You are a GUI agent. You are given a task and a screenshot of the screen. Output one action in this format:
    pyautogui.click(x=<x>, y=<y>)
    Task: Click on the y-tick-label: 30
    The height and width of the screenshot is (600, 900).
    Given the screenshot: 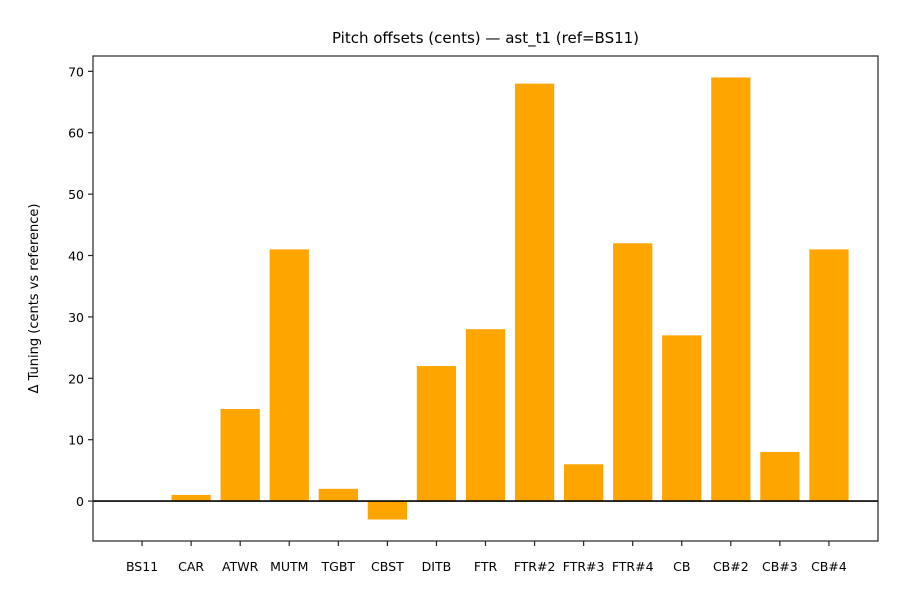 What is the action you would take?
    pyautogui.click(x=76, y=317)
    